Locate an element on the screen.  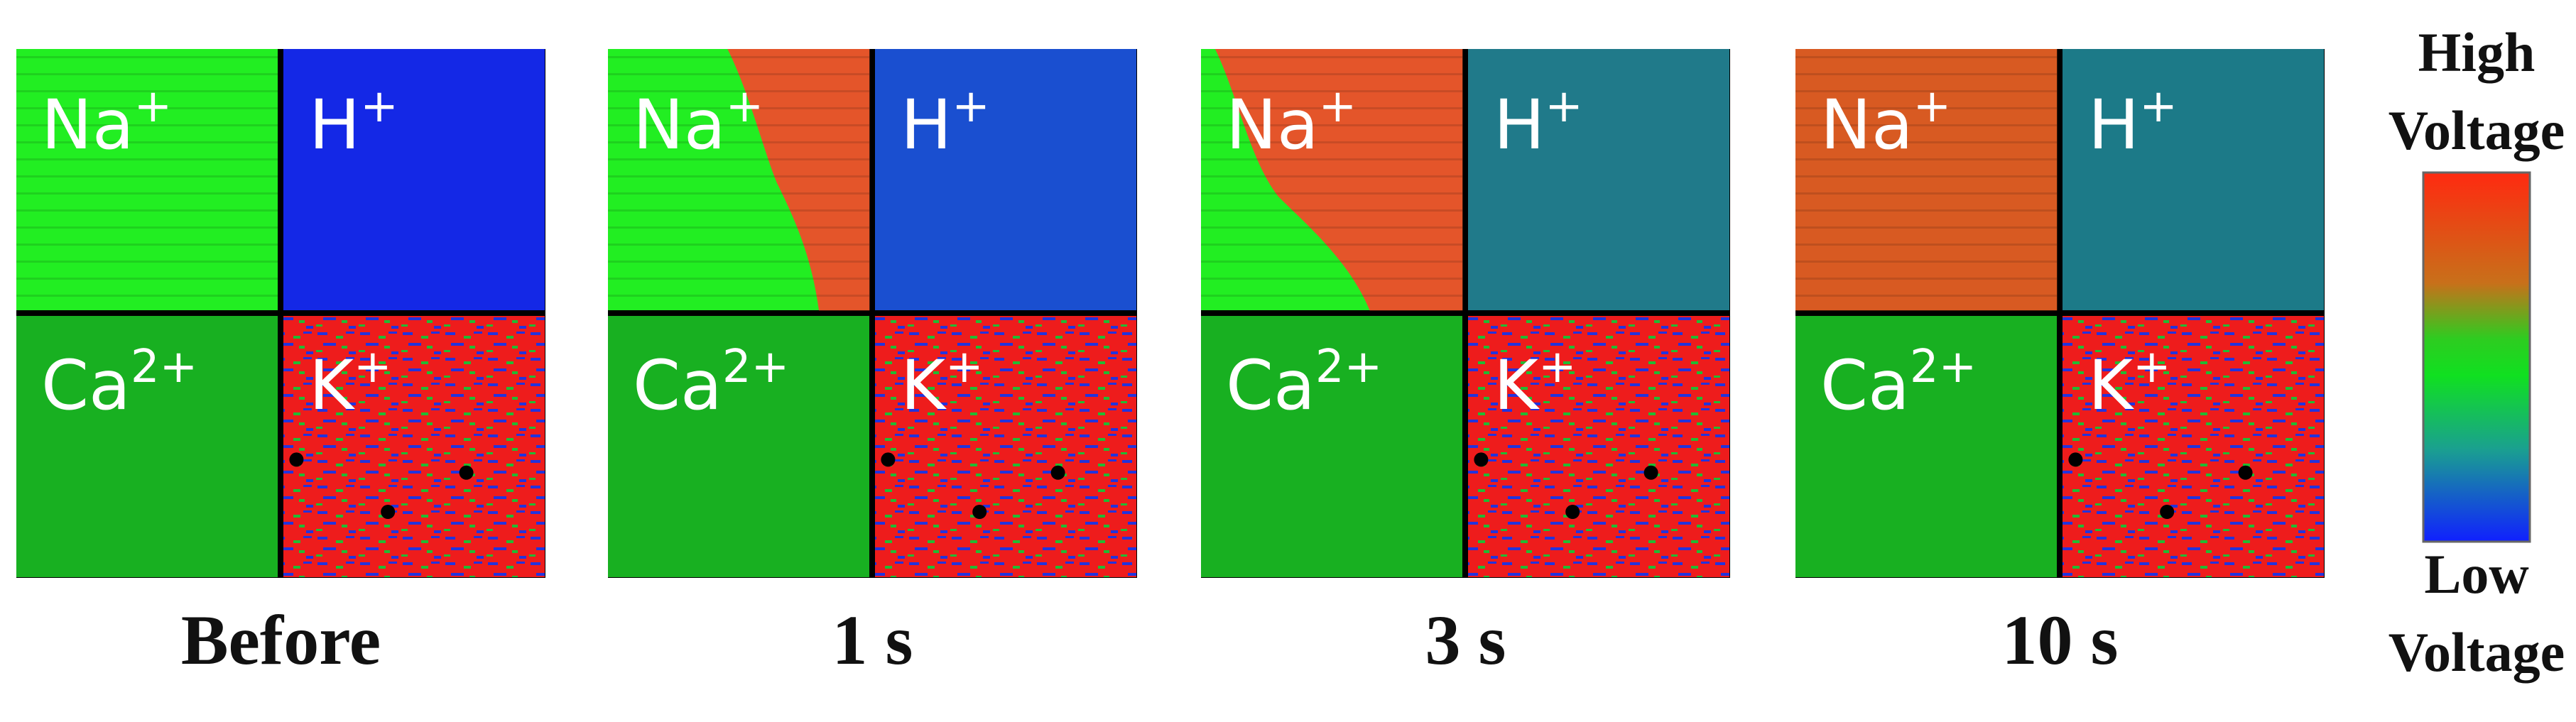
panel-caption: 3 s is located at coordinates (1465, 640).